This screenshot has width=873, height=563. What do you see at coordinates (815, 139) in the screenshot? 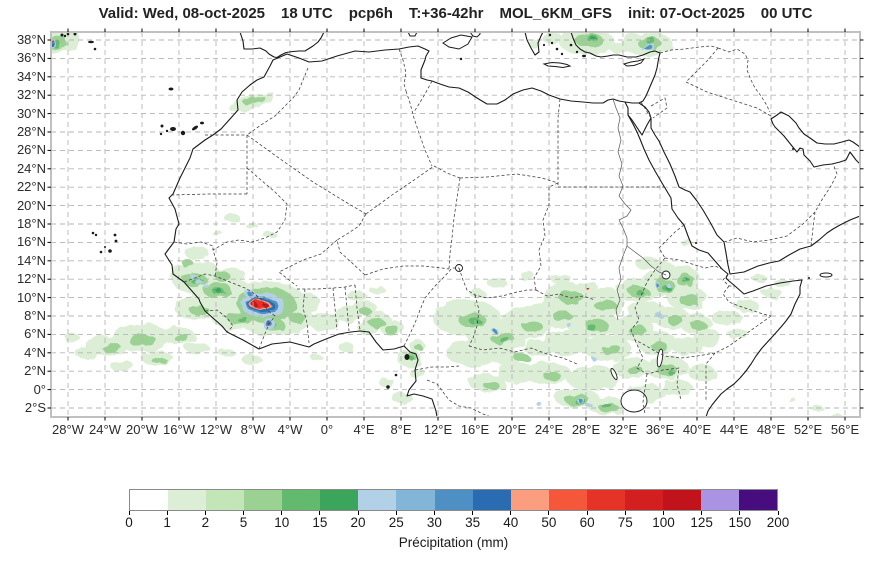
I see `persian-gulf-coast` at bounding box center [815, 139].